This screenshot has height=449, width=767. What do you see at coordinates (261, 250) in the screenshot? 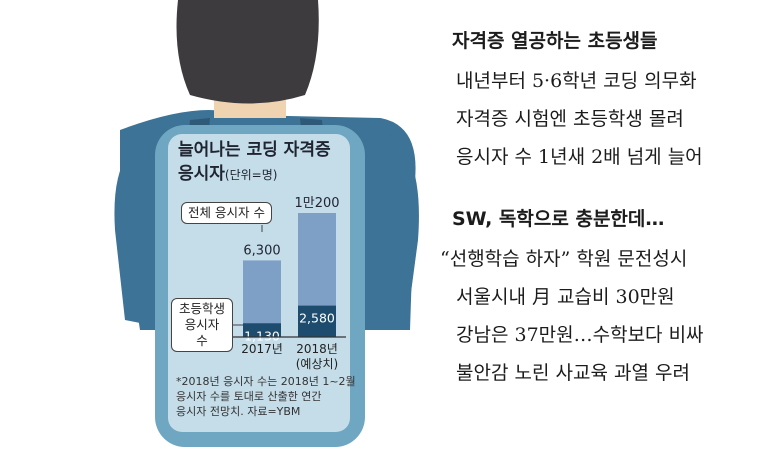
I see `data-label-total: 6,300` at bounding box center [261, 250].